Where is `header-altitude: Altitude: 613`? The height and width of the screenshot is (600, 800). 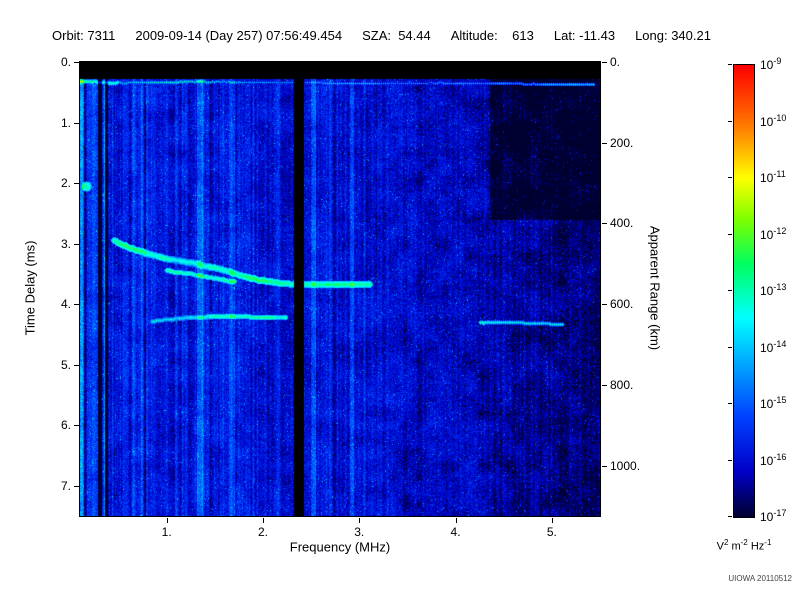 header-altitude: Altitude: 613 is located at coordinates (492, 35).